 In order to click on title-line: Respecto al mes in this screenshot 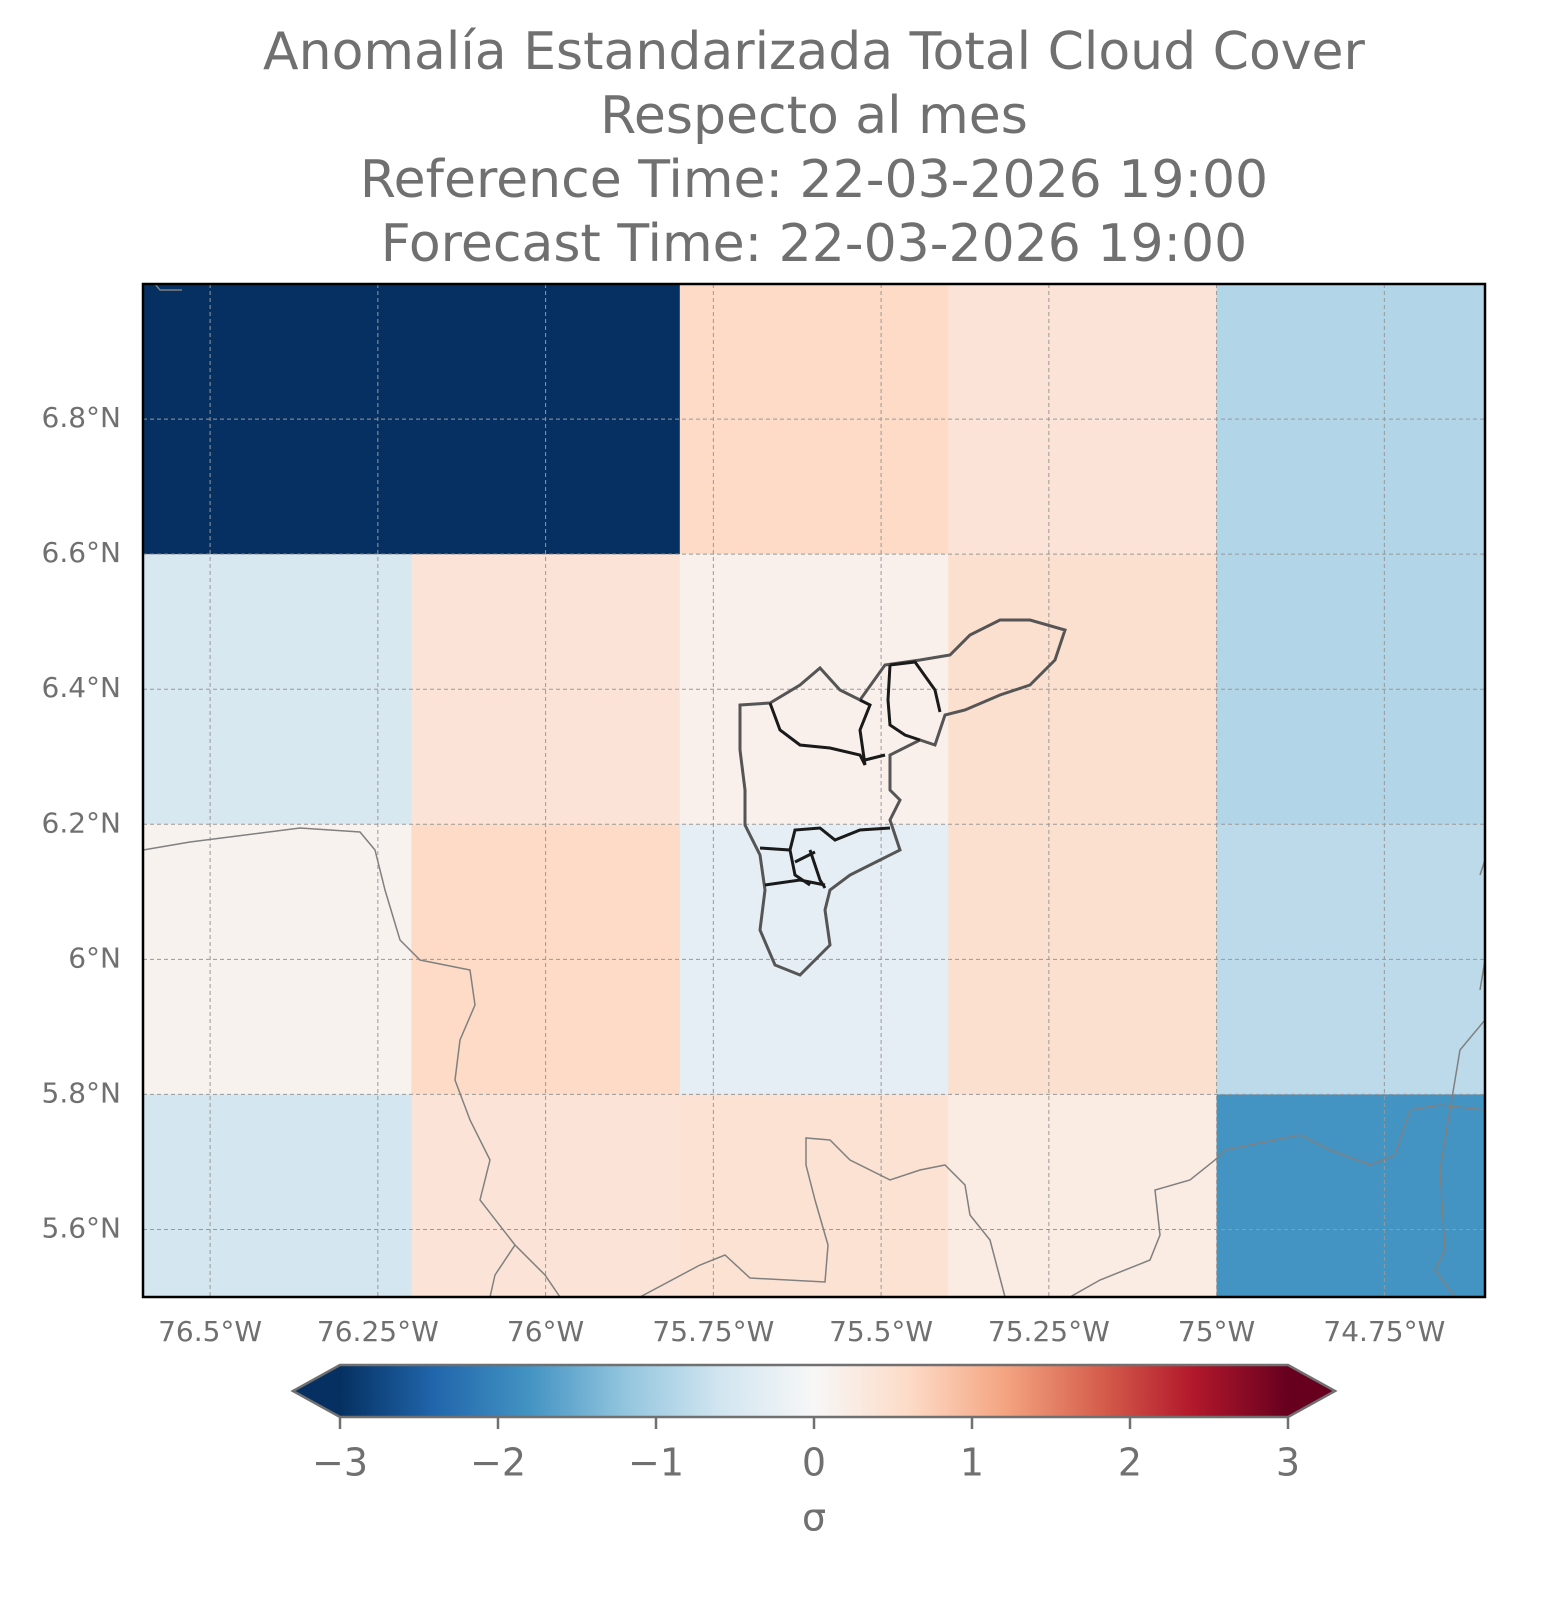, I will do `click(814, 116)`.